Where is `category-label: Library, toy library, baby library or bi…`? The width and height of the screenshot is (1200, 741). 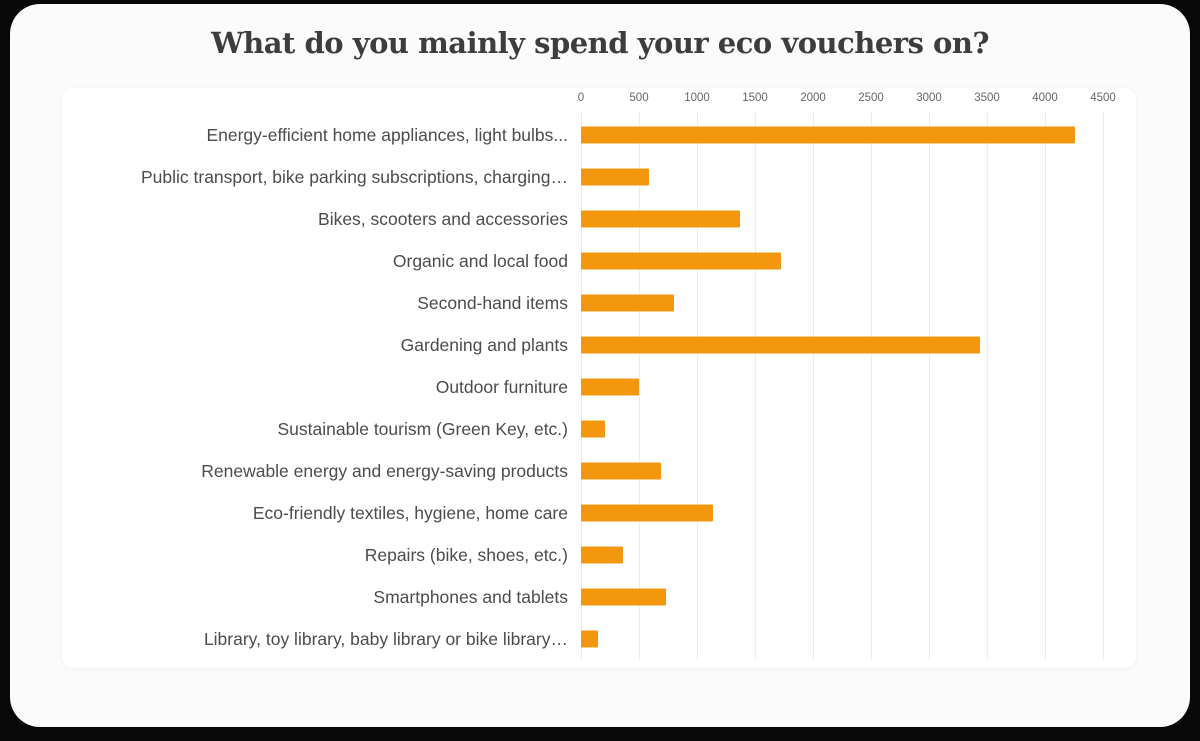 category-label: Library, toy library, baby library or bi… is located at coordinates (385, 638).